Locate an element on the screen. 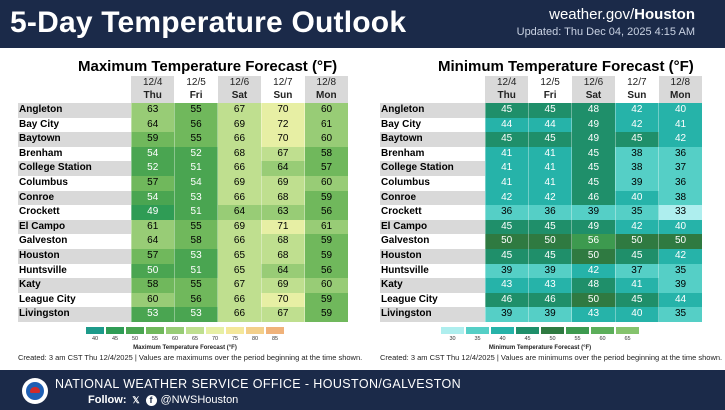  max-table-row: Houston 57 53 65 68 59 is located at coordinates (183, 256).